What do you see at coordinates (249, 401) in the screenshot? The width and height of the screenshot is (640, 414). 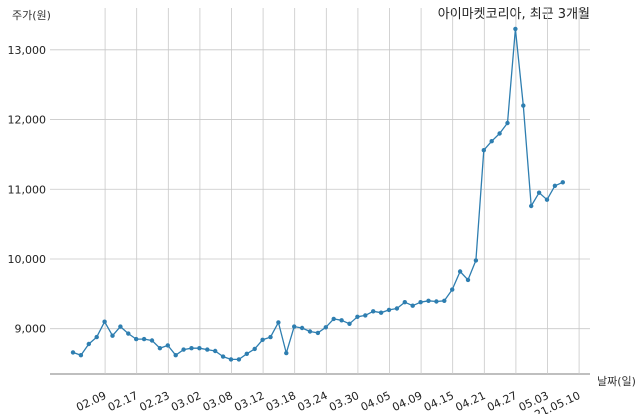 I see `x-tick-label: 03.12` at bounding box center [249, 401].